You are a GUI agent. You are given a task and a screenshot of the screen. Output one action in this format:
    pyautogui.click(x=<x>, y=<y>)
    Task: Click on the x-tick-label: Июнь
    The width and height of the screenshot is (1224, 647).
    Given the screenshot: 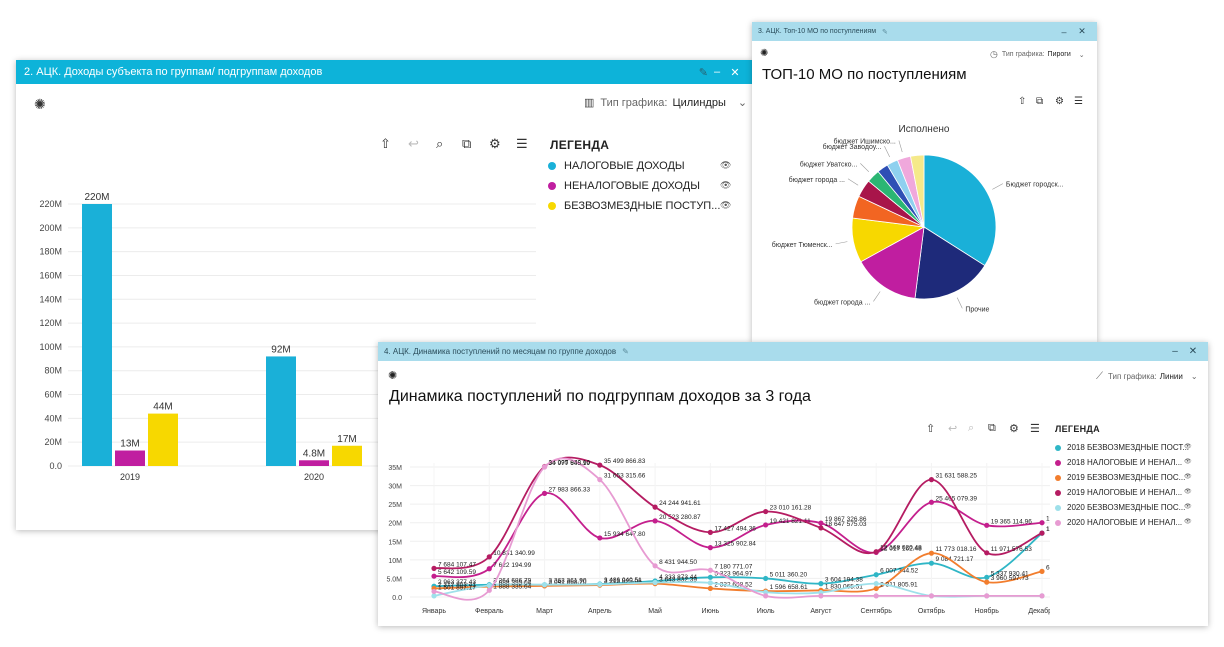 What is the action you would take?
    pyautogui.click(x=710, y=611)
    